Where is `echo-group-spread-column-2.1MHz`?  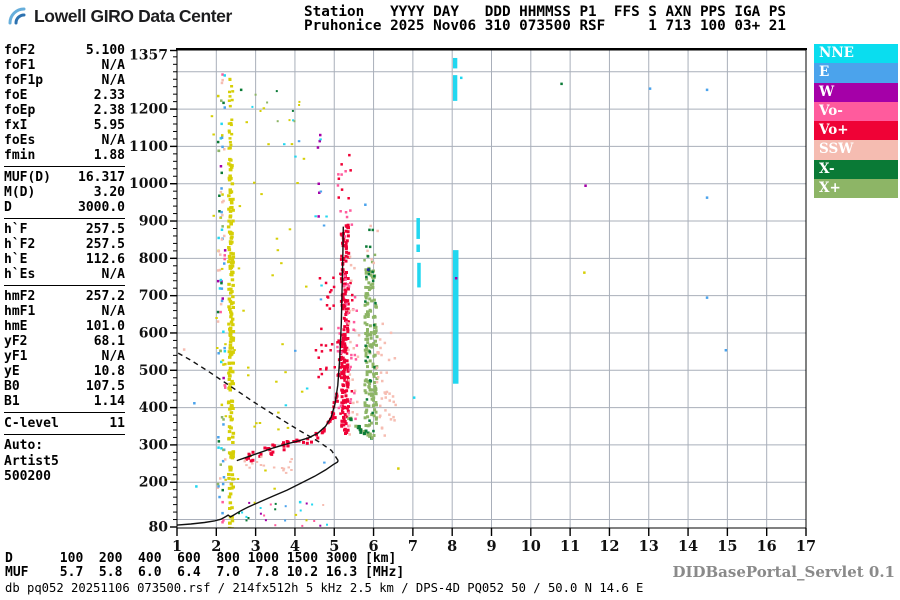 echo-group-spread-column-2.1MHz is located at coordinates (221, 298).